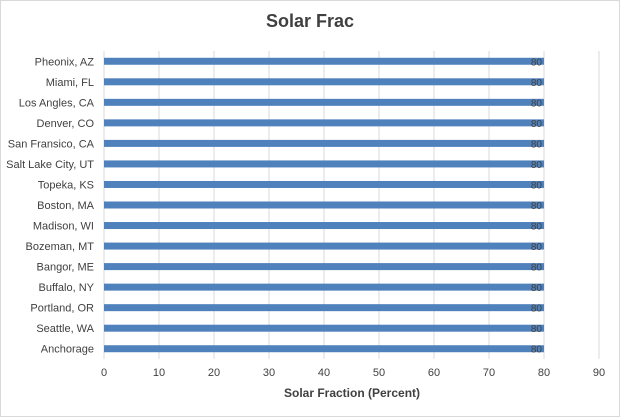  Describe the element at coordinates (66, 185) in the screenshot. I see `category-label: Topeka, KS` at that location.